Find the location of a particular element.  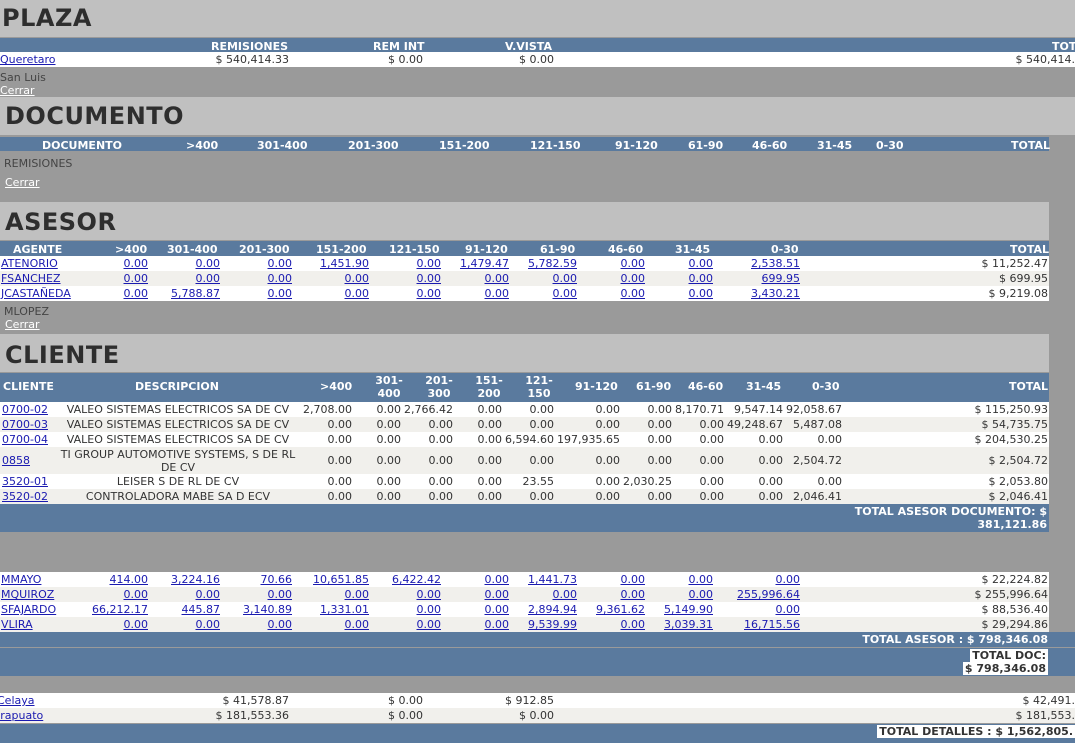

agent-value-link: 1,441.73 is located at coordinates (552, 579).